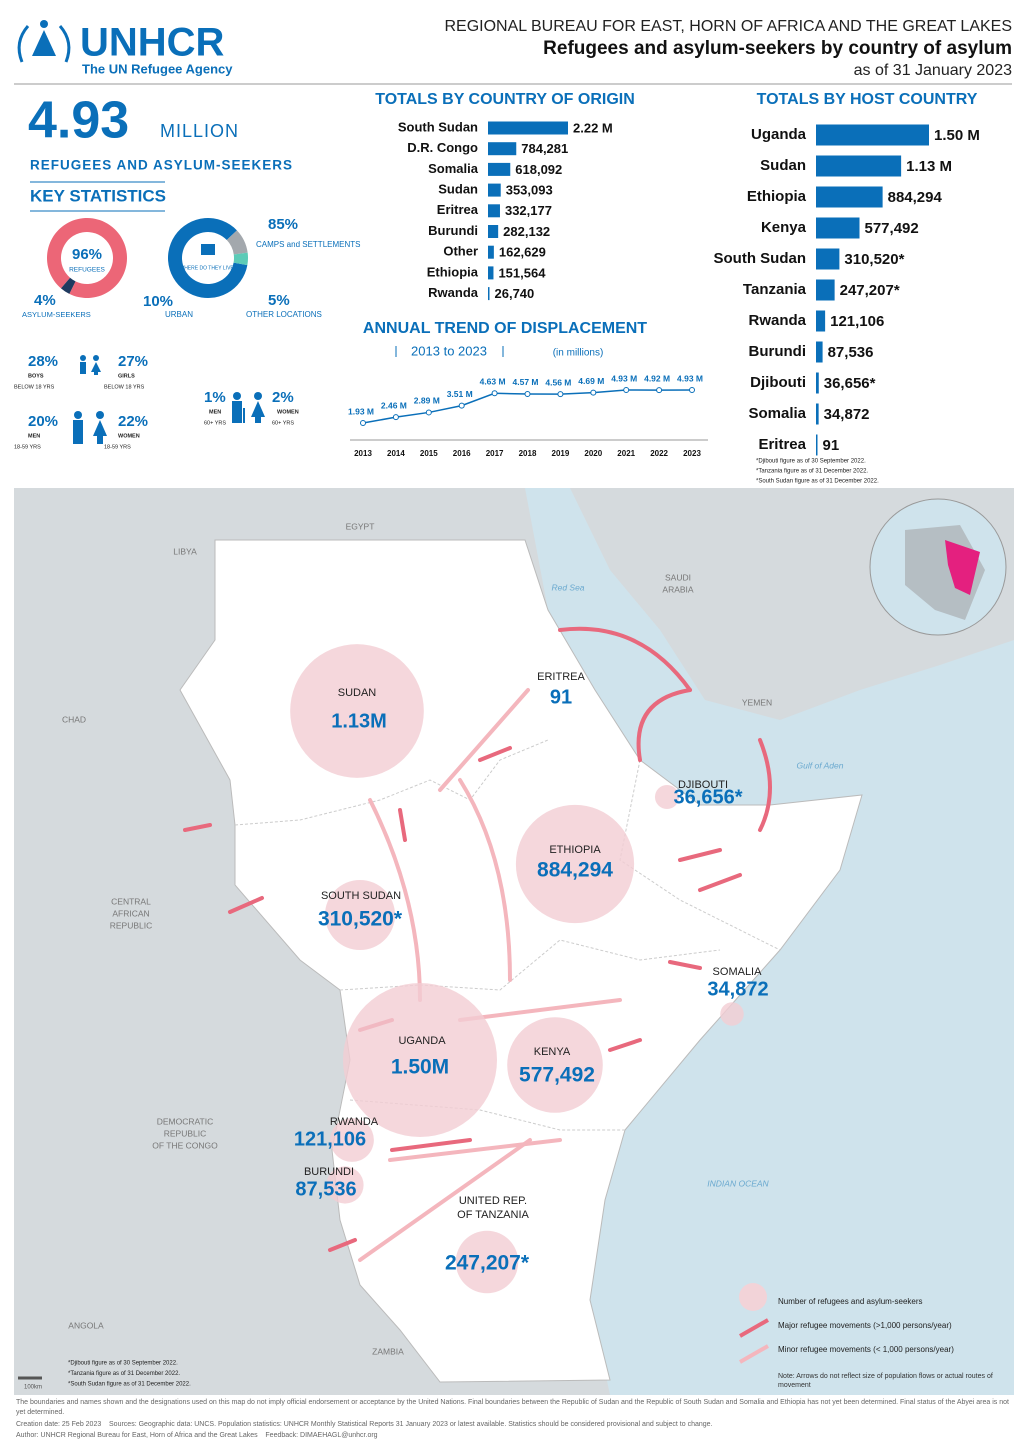 The width and height of the screenshot is (1024, 1448). What do you see at coordinates (754, 1323) in the screenshot?
I see `legend-symbols` at bounding box center [754, 1323].